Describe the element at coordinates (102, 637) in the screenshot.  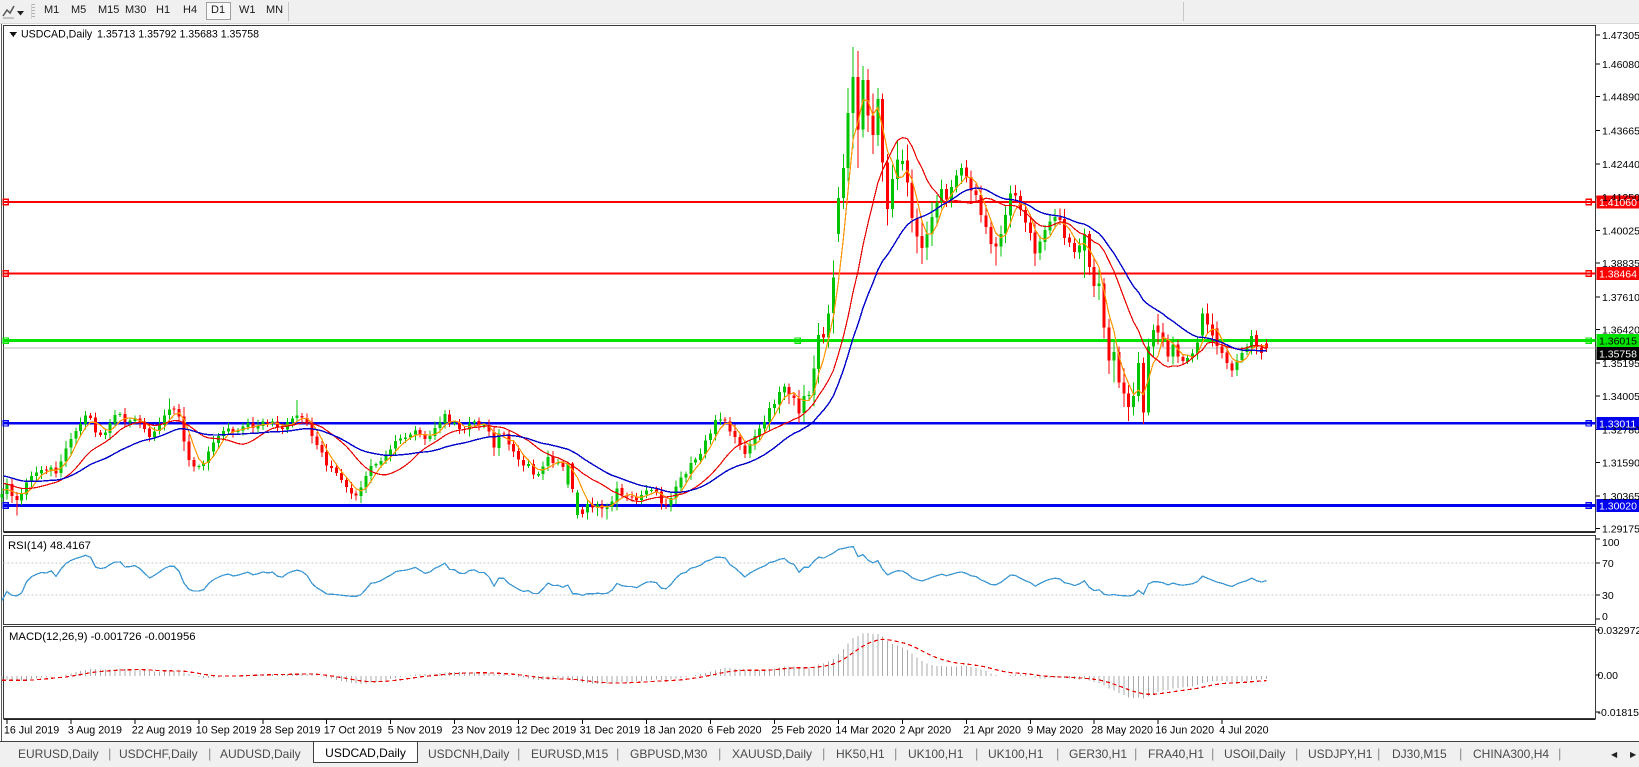
I see `svg-text:MACD(12,26,9) -0.001726 -0.001: MACD(12,26,9) -0.001726 -0.001956` at that location.